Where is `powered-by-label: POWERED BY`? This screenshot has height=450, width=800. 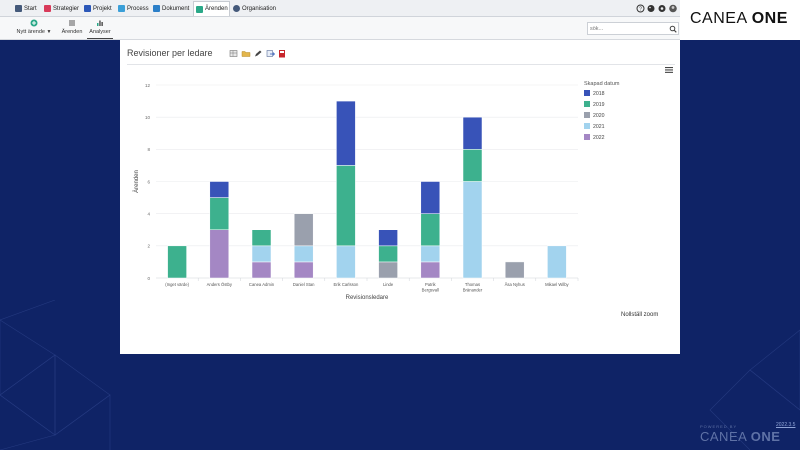 powered-by-label: POWERED BY is located at coordinates (719, 426).